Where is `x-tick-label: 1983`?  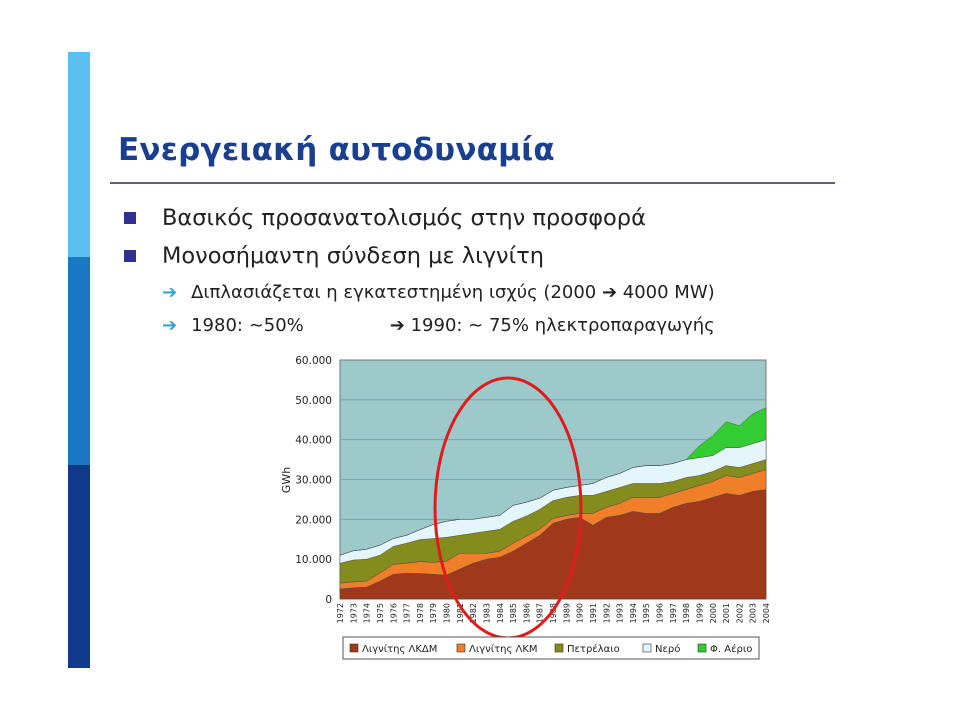 x-tick-label: 1983 is located at coordinates (486, 613).